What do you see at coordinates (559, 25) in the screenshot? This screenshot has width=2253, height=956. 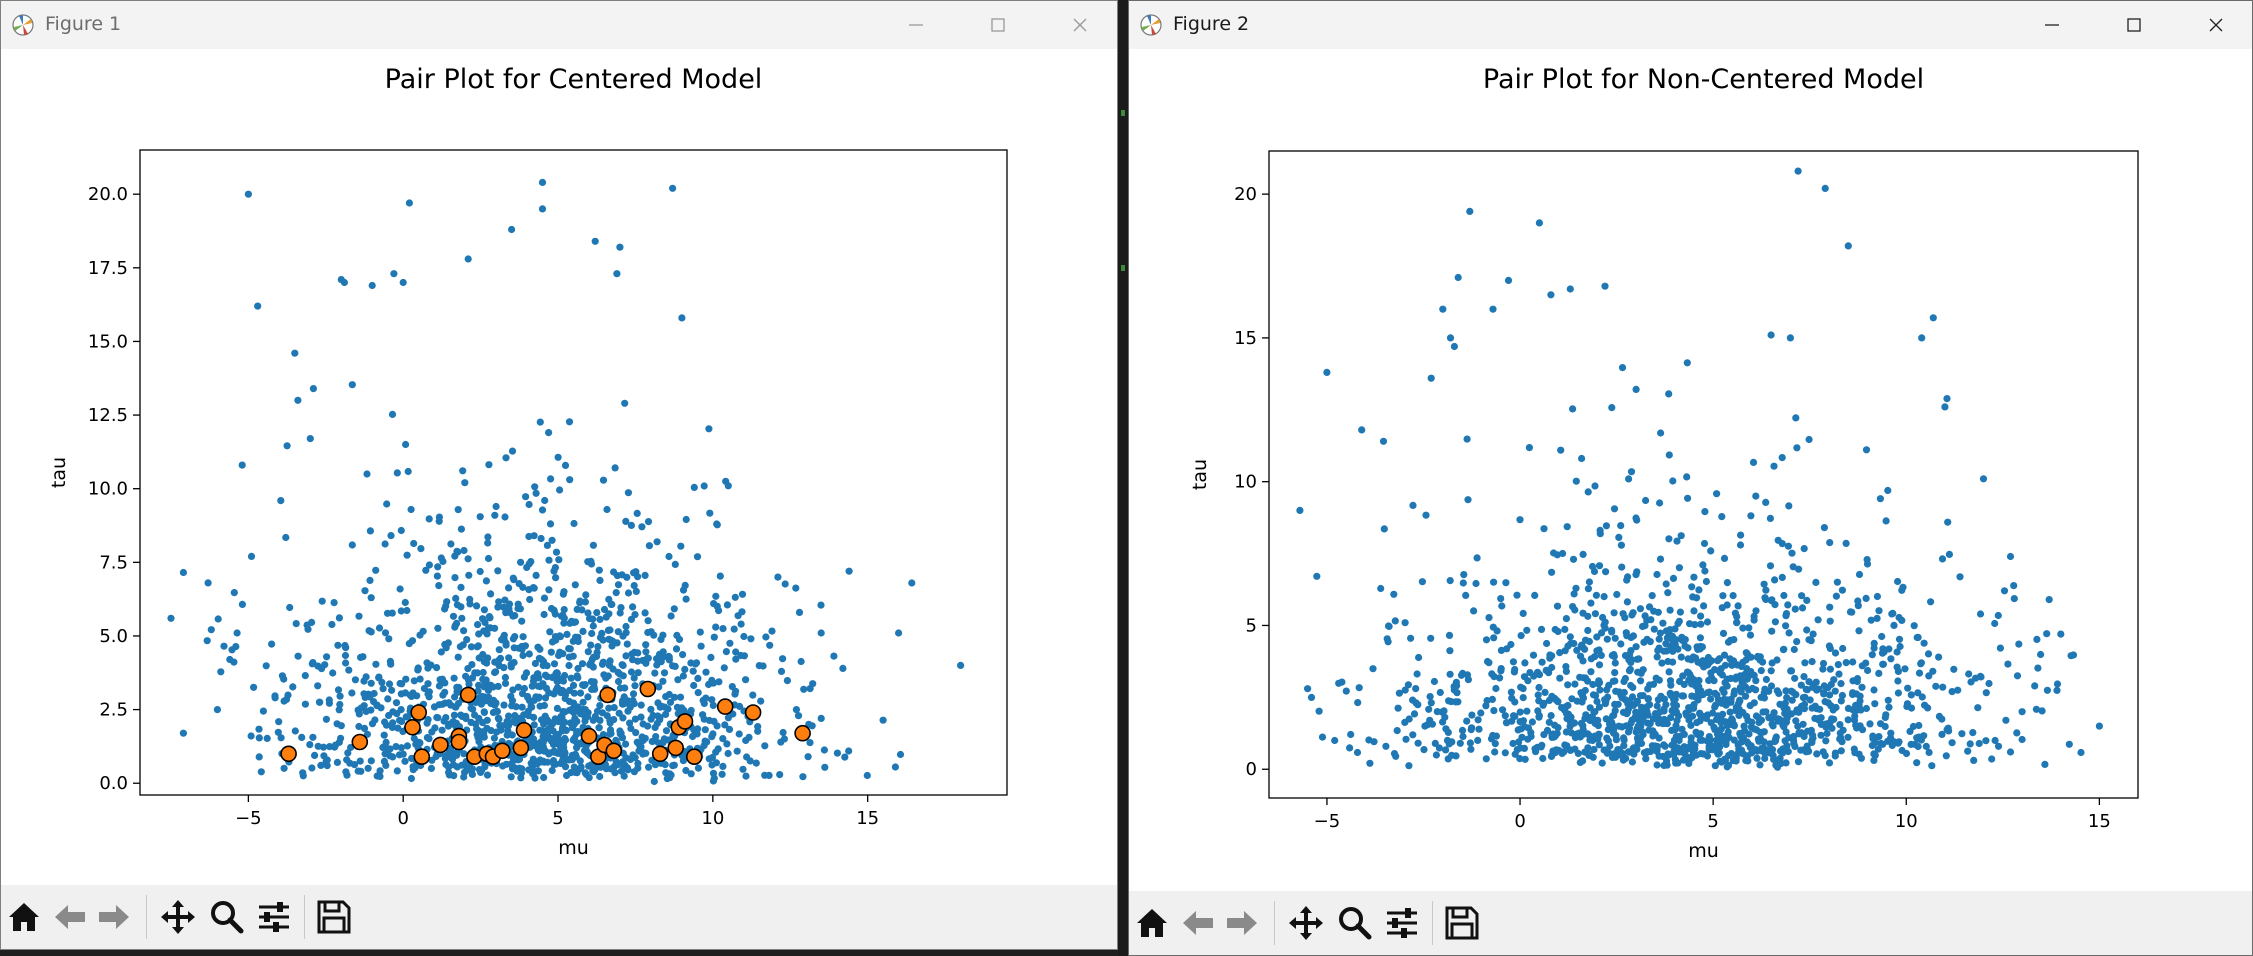 I see `titlebar: Figure 1` at bounding box center [559, 25].